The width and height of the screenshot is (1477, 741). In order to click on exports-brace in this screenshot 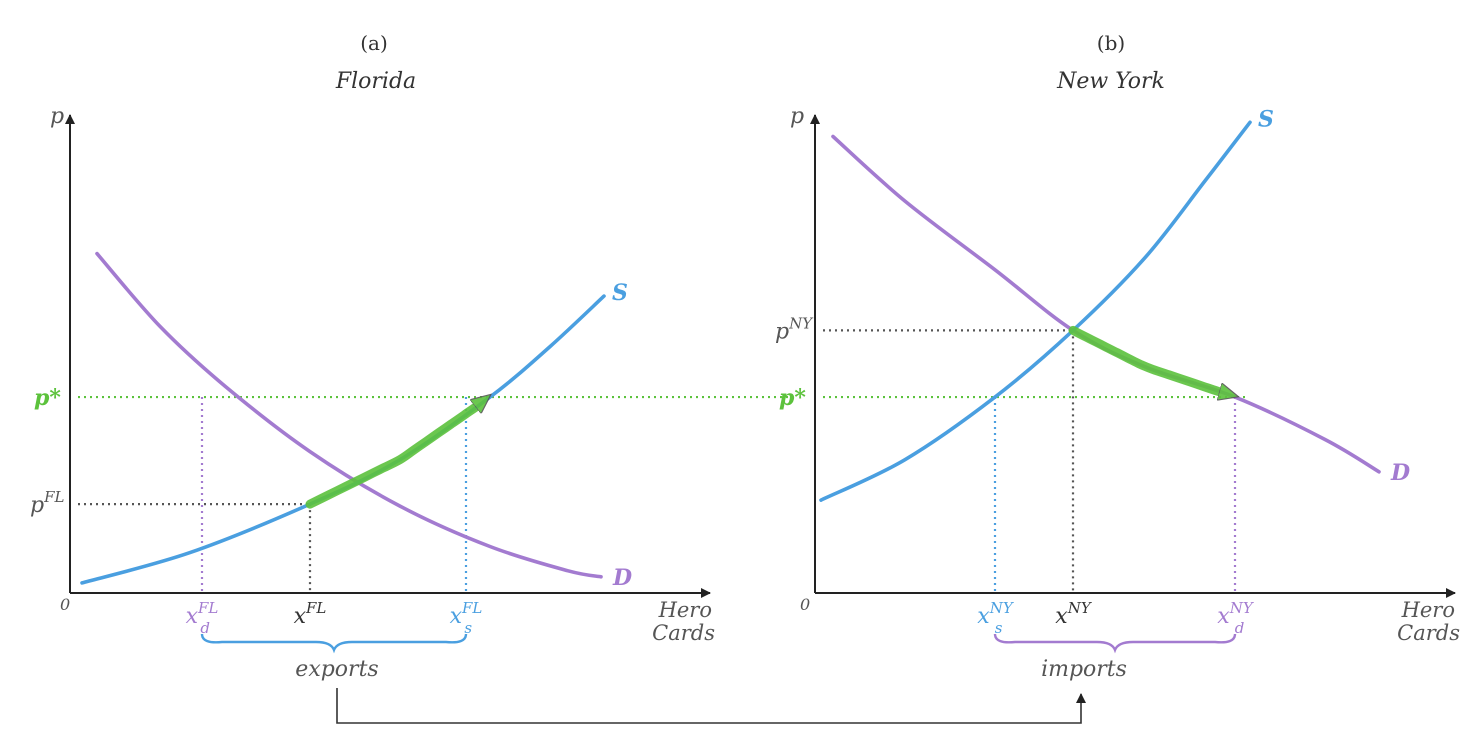, I will do `click(334, 643)`.